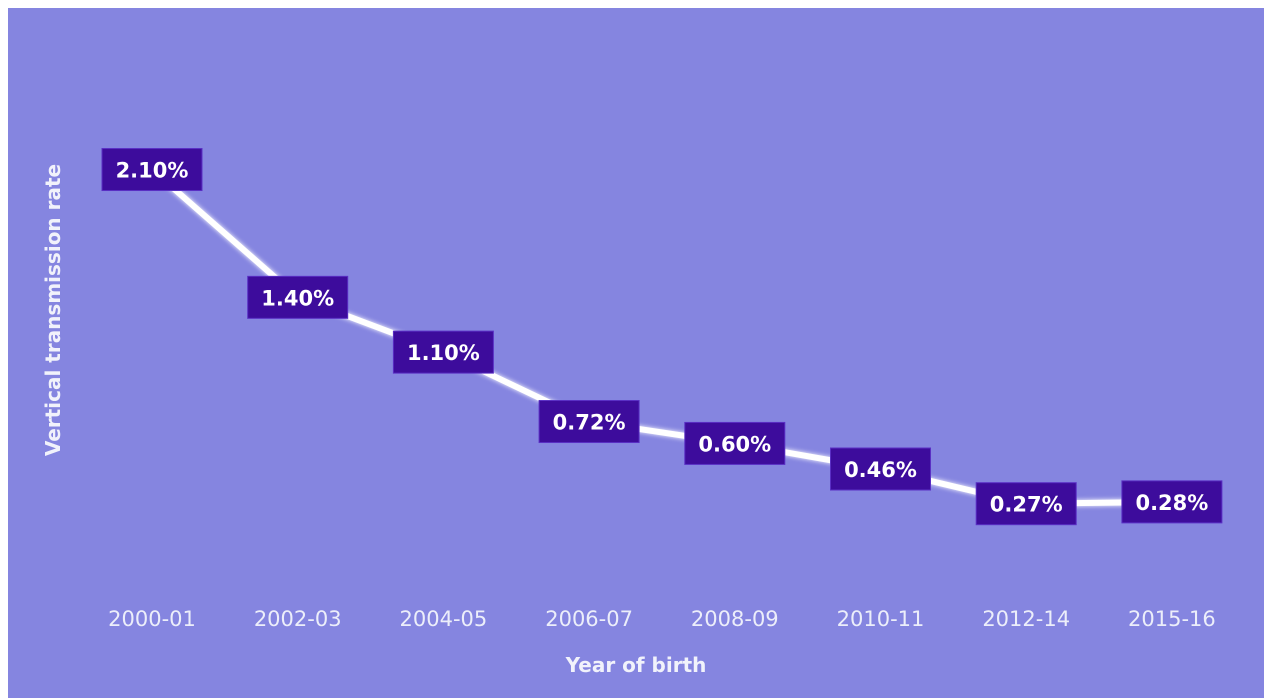  I want to click on data-label-text: 0.27%, so click(1026, 505).